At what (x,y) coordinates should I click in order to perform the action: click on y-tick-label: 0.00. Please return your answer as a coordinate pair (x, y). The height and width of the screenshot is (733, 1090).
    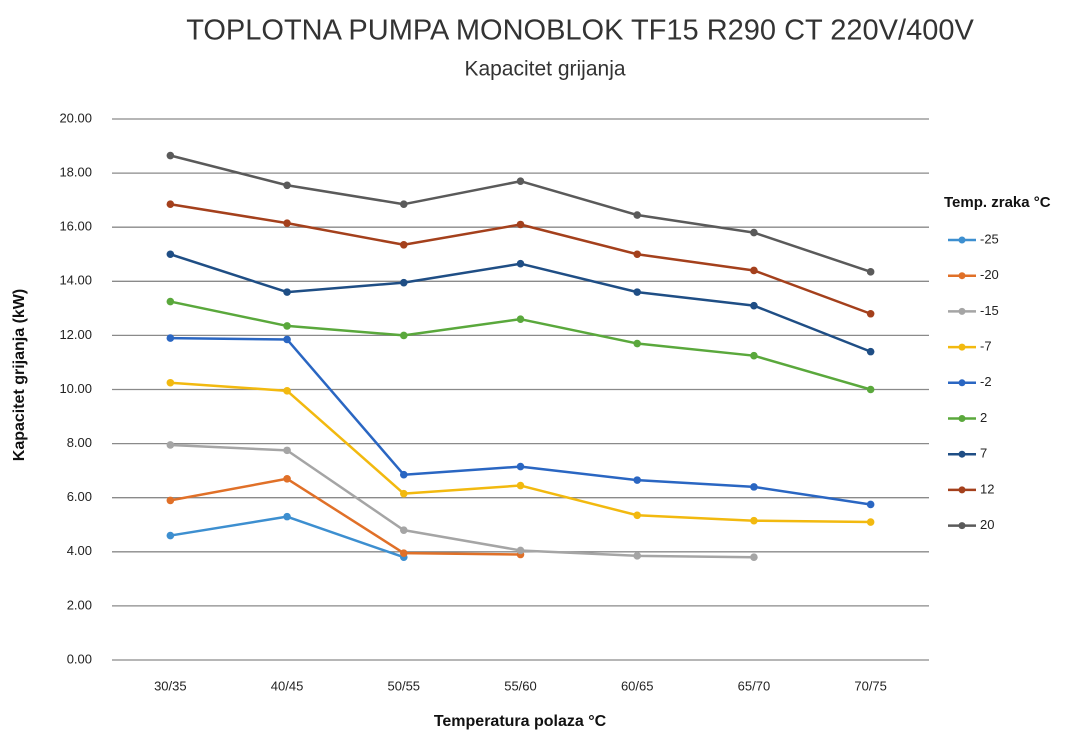
    Looking at the image, I should click on (79, 658).